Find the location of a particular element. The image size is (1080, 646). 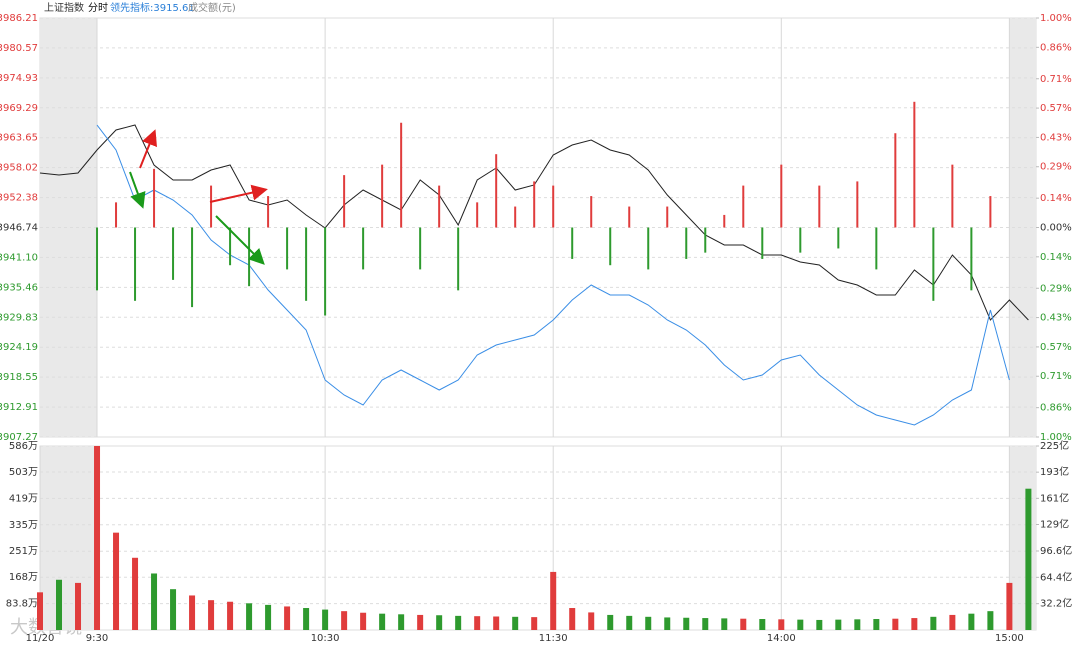

y-tick-label: 3946.74 is located at coordinates (19, 228).